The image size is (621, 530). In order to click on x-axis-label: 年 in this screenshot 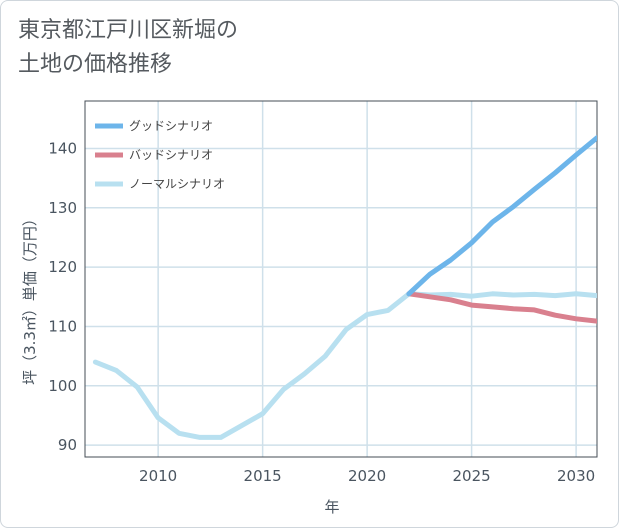, I will do `click(331, 507)`.